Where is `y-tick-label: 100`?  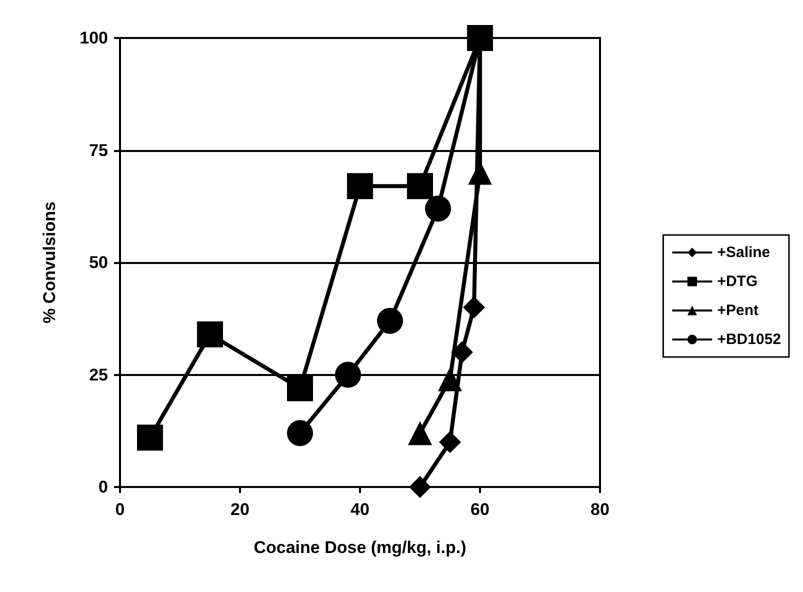
y-tick-label: 100 is located at coordinates (94, 38).